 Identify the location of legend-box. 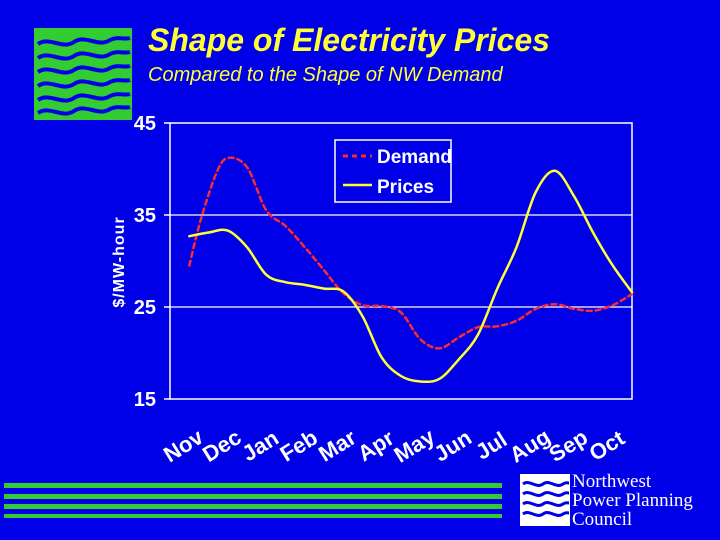
(393, 171).